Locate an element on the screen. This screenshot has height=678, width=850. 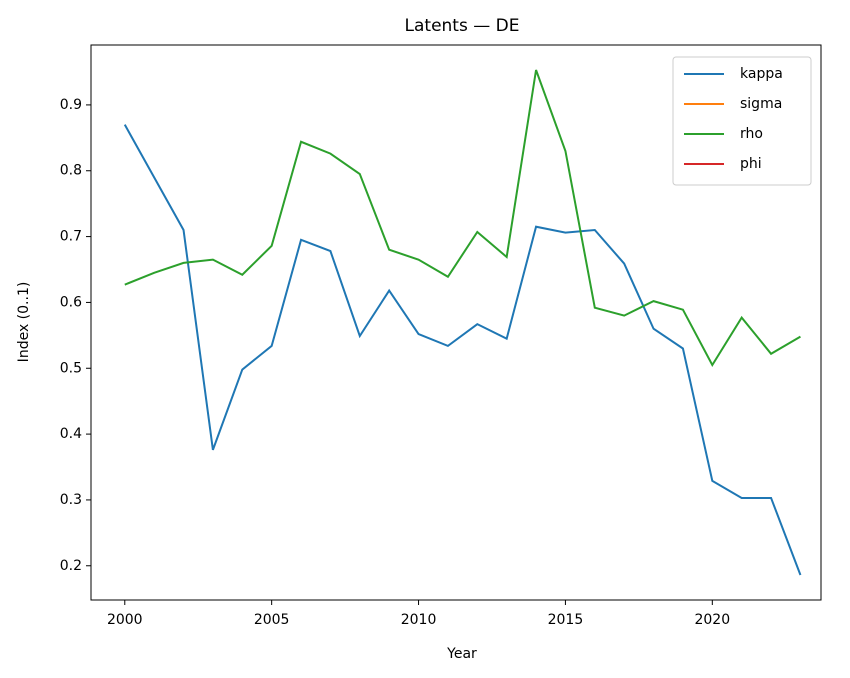
y-tick-label: 0.4 is located at coordinates (71, 434).